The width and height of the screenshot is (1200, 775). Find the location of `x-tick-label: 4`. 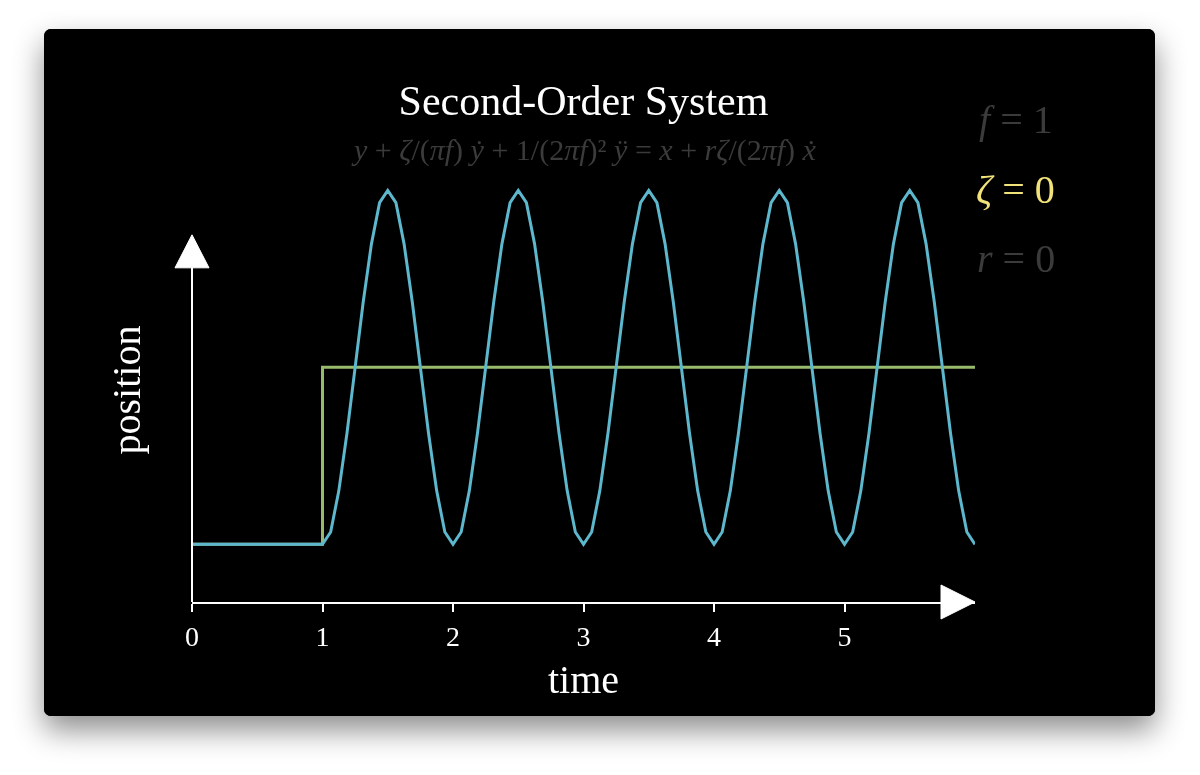

x-tick-label: 4 is located at coordinates (714, 636).